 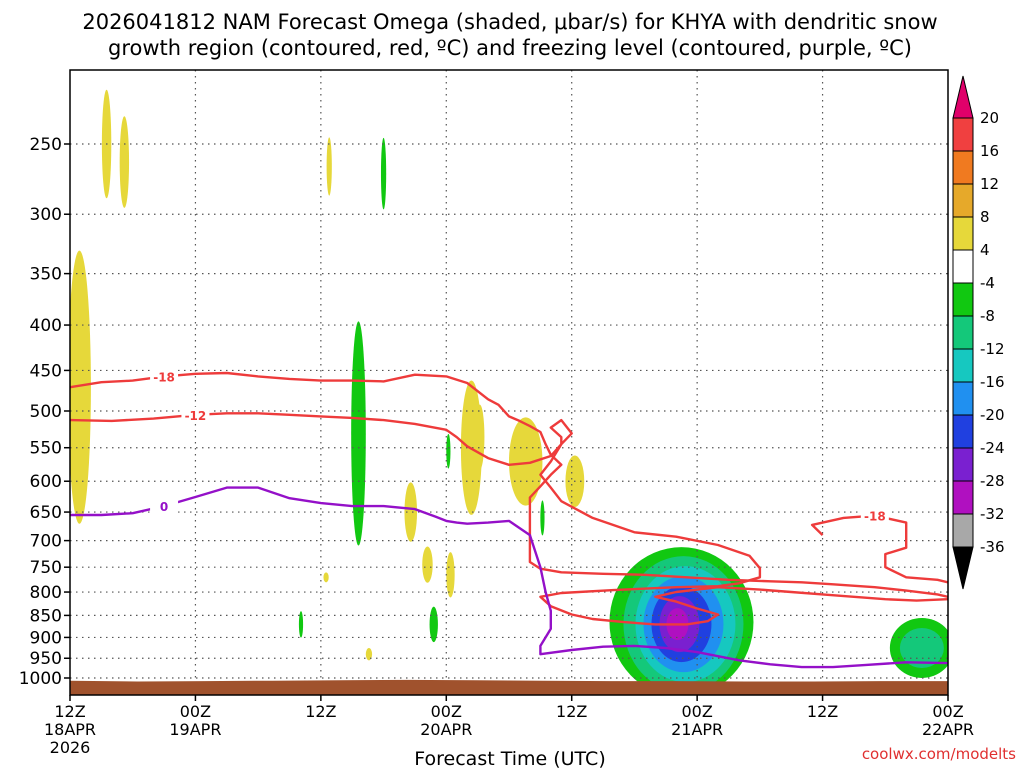 What do you see at coordinates (985, 250) in the screenshot?
I see `colorbar-label-4: 4` at bounding box center [985, 250].